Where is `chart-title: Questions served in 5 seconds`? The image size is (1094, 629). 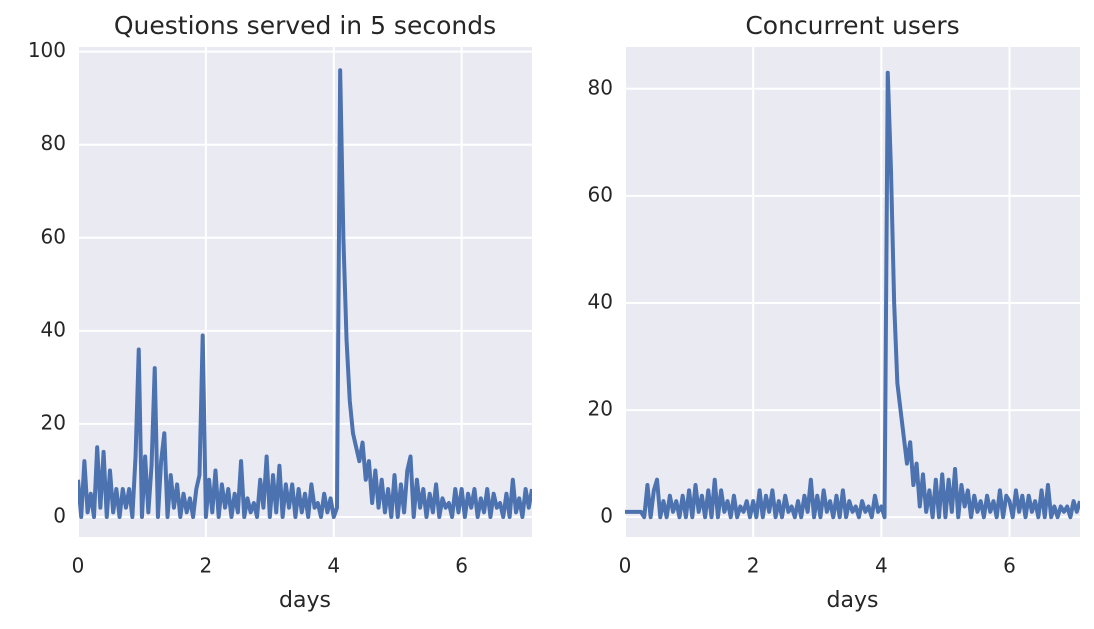 chart-title: Questions served in 5 seconds is located at coordinates (305, 25).